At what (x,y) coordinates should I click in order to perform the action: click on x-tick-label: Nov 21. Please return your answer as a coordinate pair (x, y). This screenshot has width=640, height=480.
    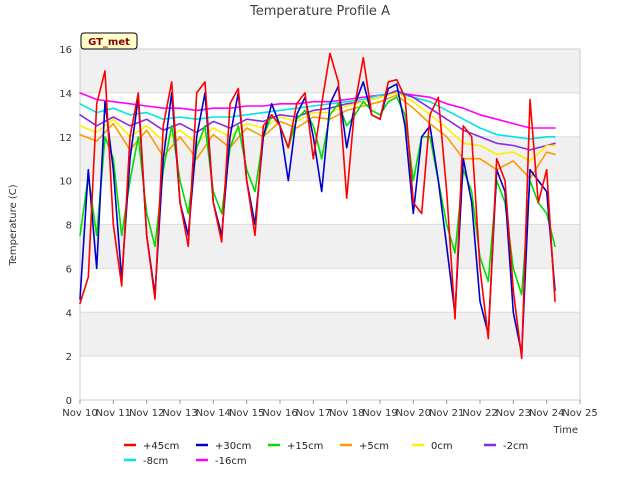
    Looking at the image, I should click on (446, 413).